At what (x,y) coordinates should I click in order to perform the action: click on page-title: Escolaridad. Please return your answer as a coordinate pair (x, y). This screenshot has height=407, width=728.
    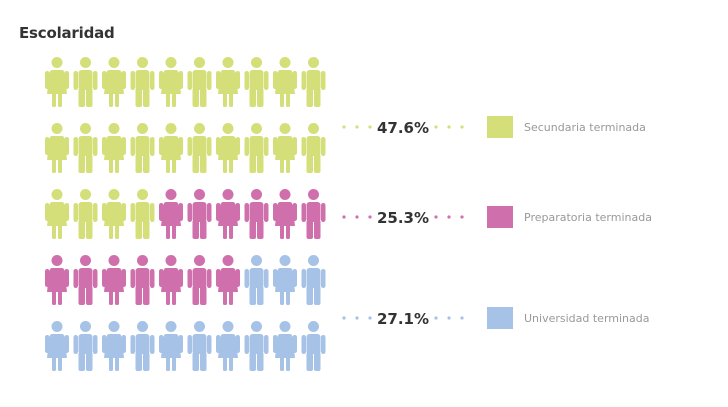
    Looking at the image, I should click on (67, 33).